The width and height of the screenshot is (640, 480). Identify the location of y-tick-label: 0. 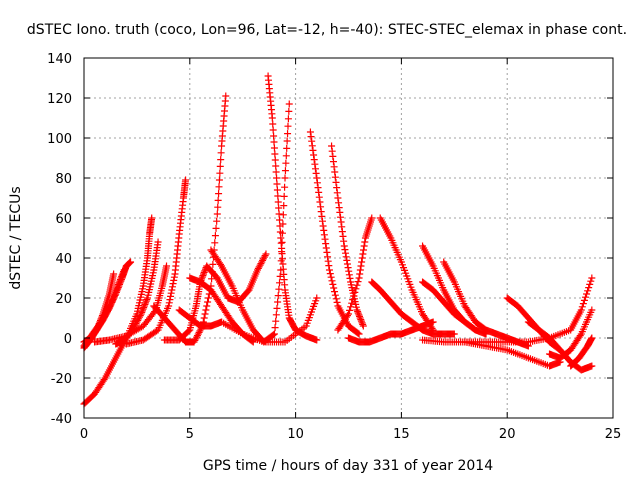
(68, 339).